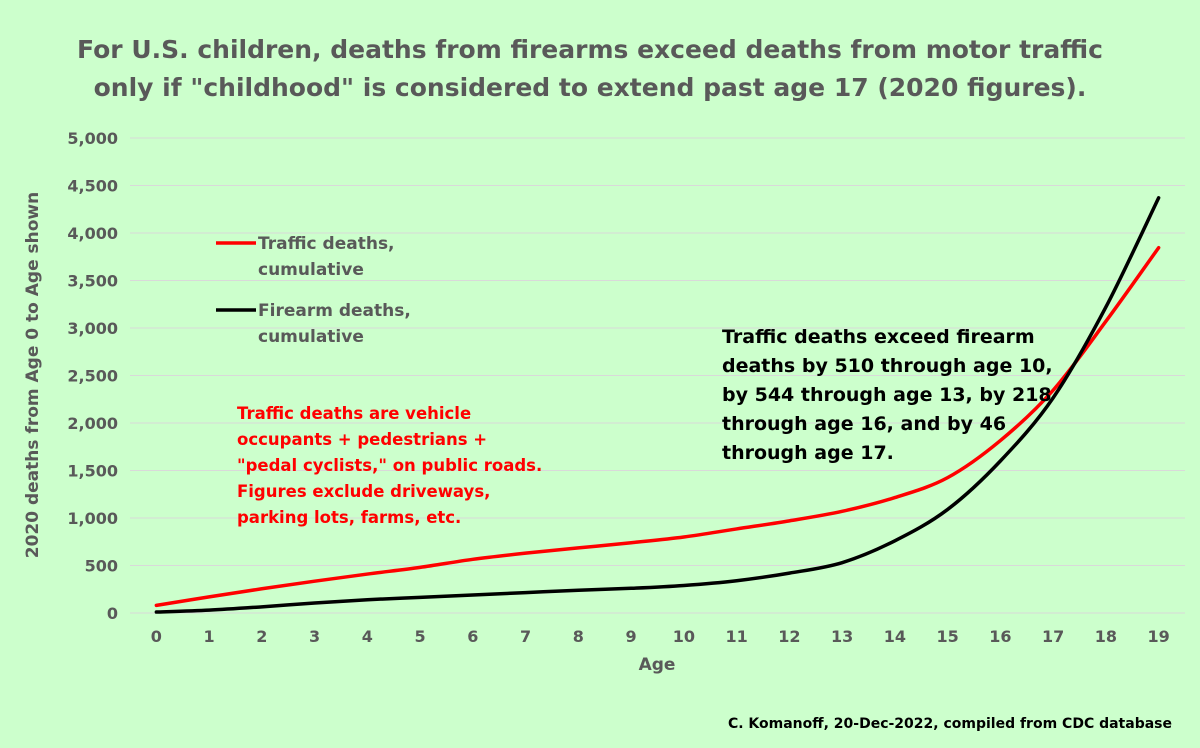 Image resolution: width=1200 pixels, height=748 pixels. I want to click on black-annotation-line-3: by 544 through age 13, by 218, so click(887, 395).